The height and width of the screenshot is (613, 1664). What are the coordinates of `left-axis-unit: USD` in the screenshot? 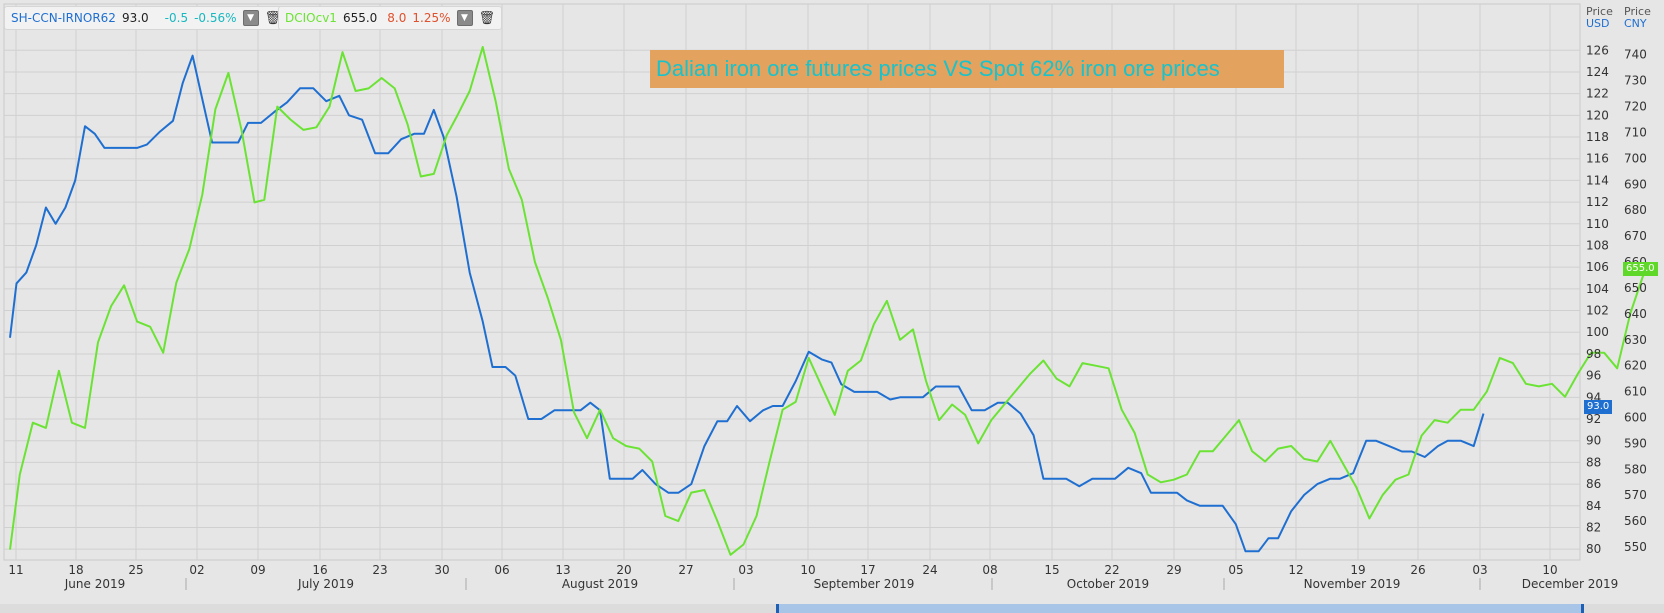 It's located at (1598, 23).